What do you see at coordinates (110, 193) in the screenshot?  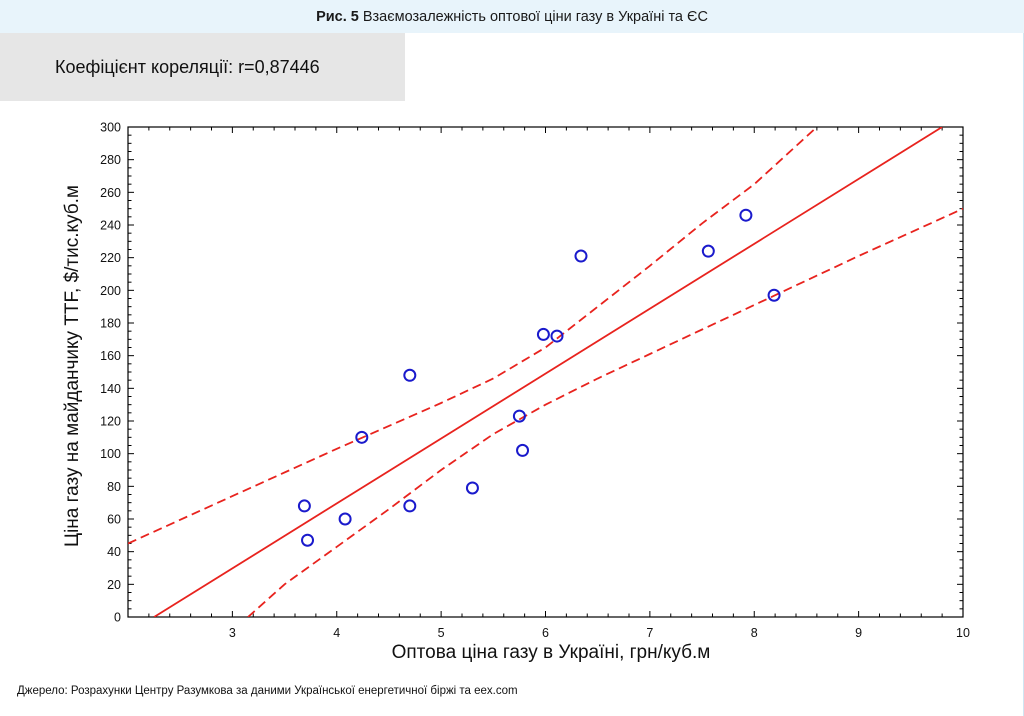 I see `y-tick-label: 260` at bounding box center [110, 193].